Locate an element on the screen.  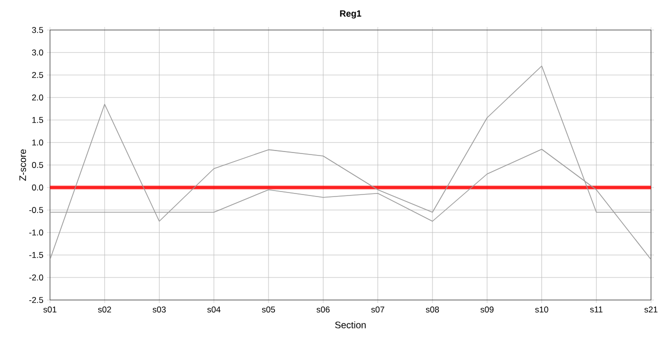
y-tick-label: 3.0 is located at coordinates (38, 53).